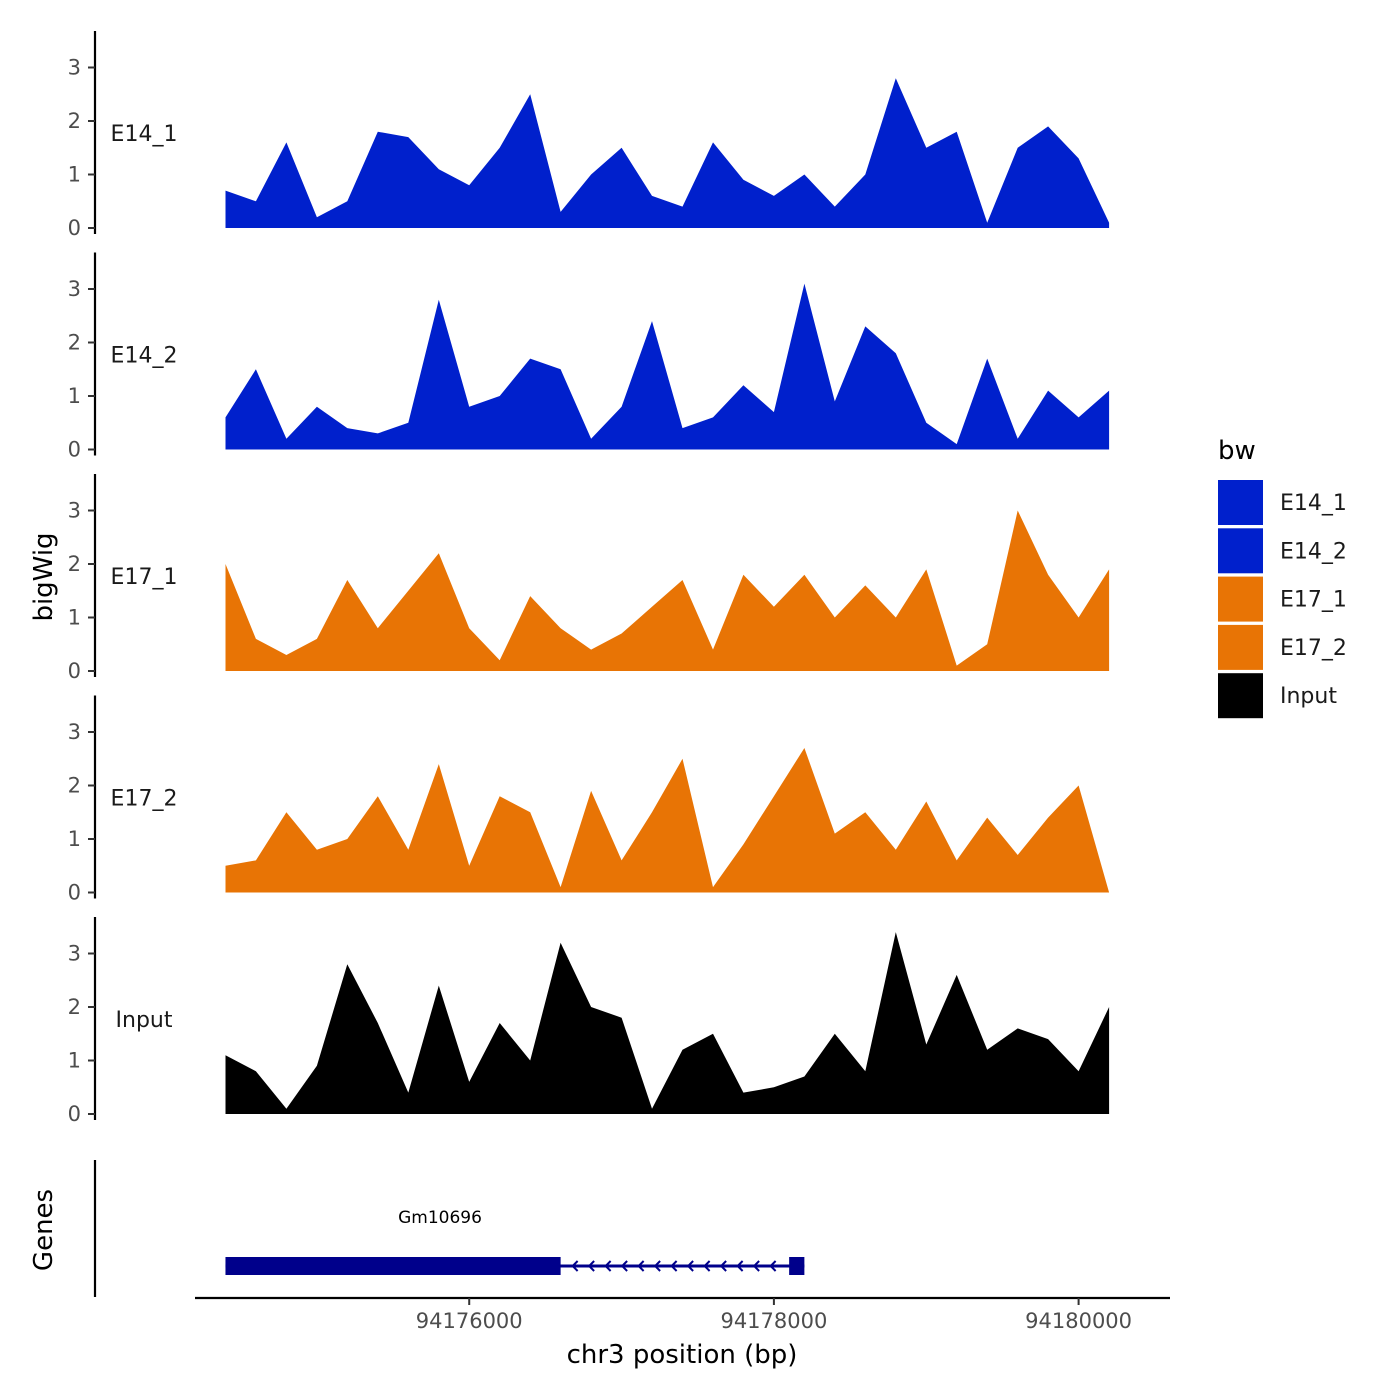  I want to click on x-tick-label: 94176000, so click(469, 1321).